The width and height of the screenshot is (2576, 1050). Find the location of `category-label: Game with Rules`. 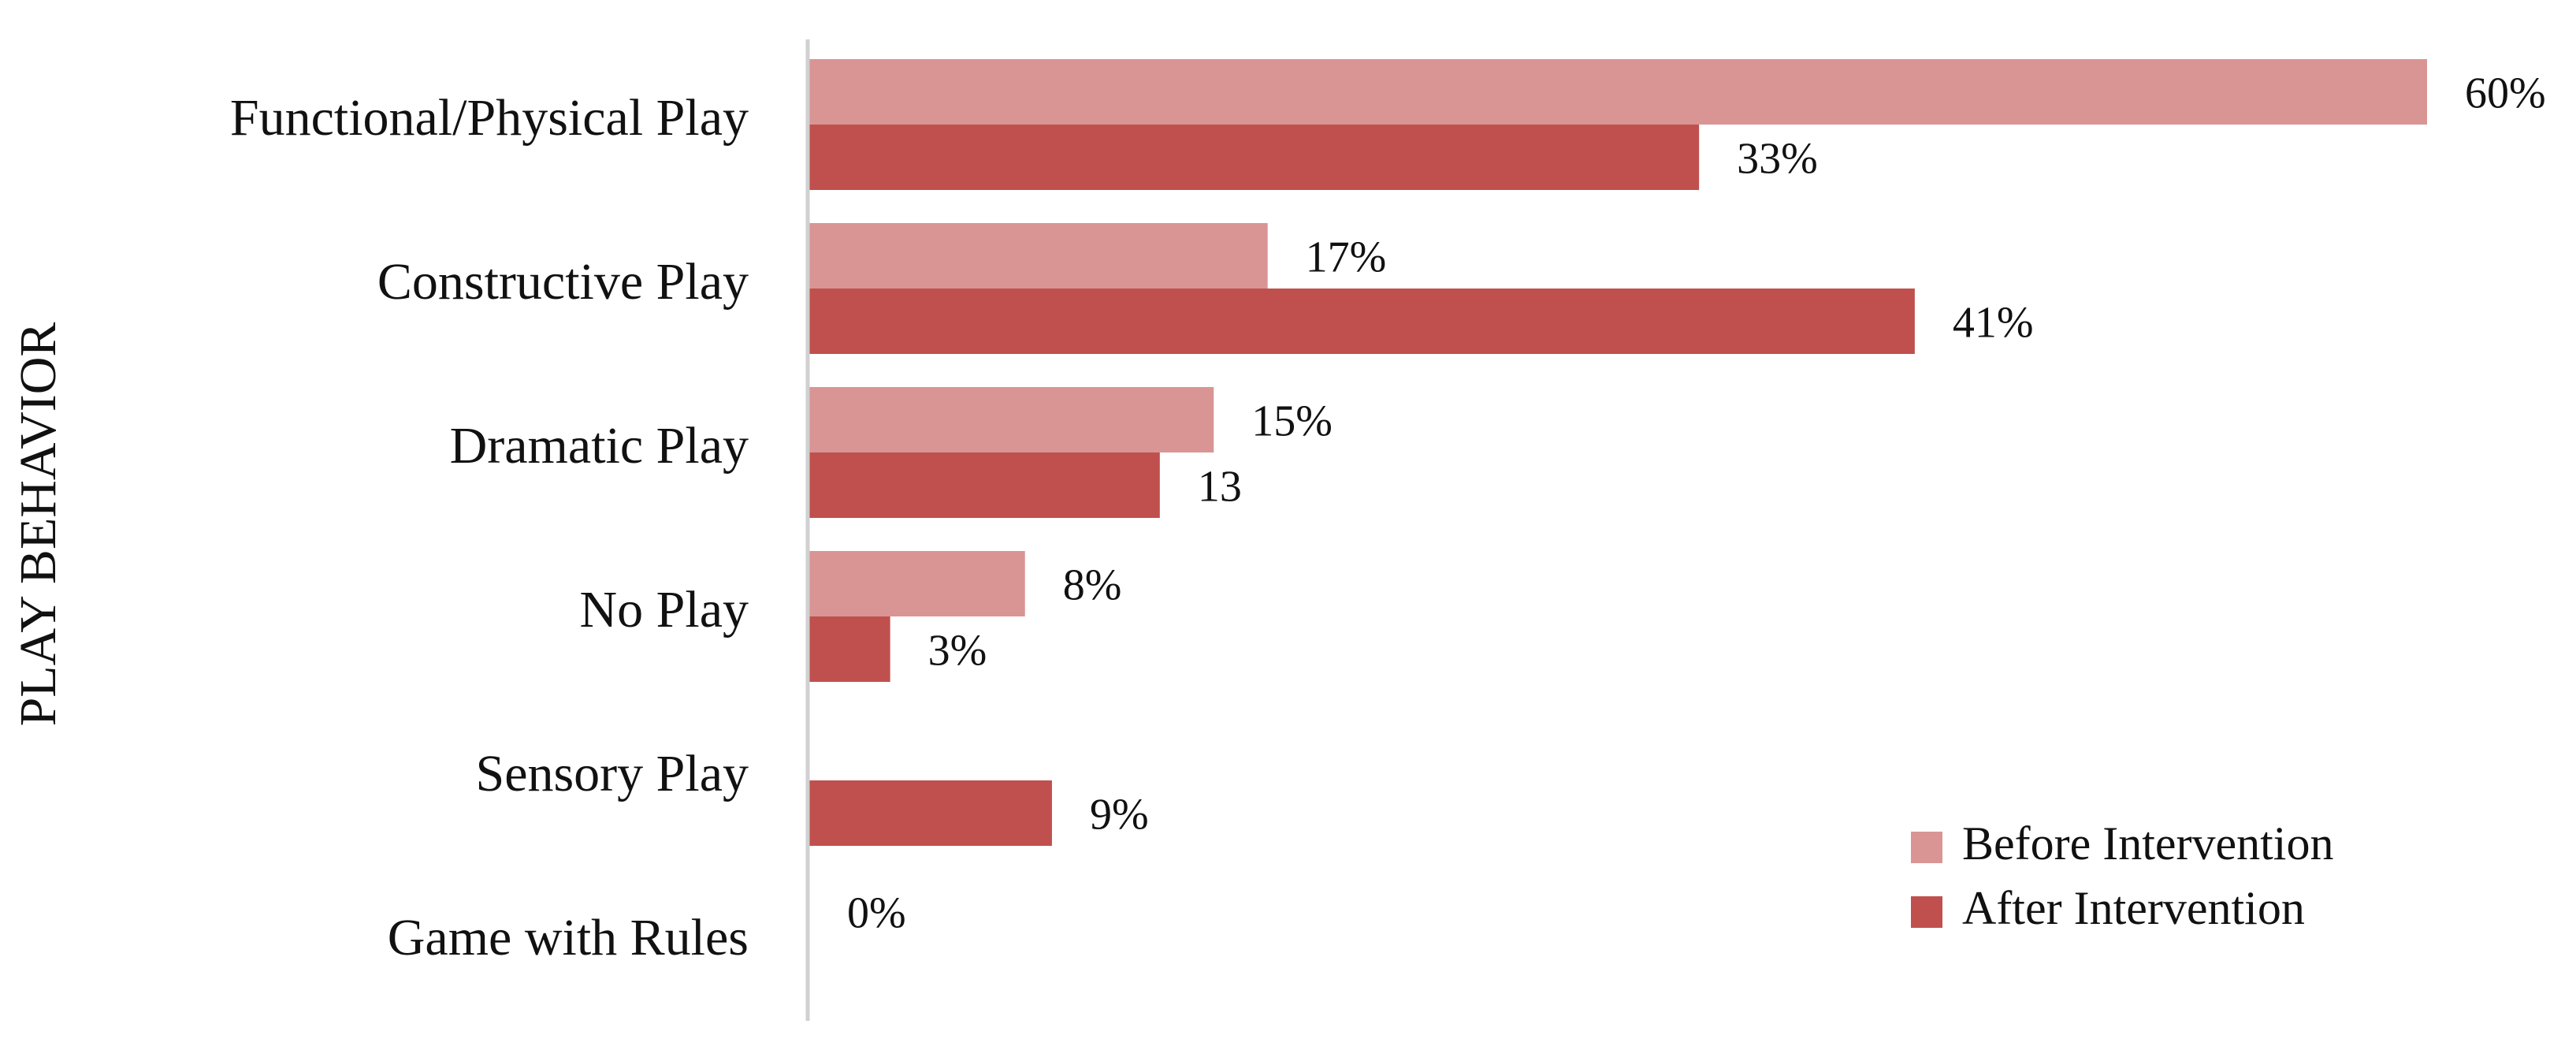

category-label: Game with Rules is located at coordinates (568, 937).